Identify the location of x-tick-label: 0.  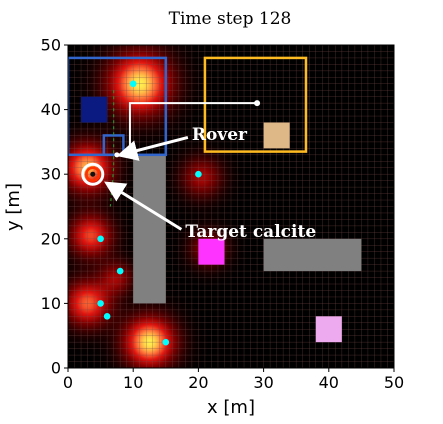
(68, 382).